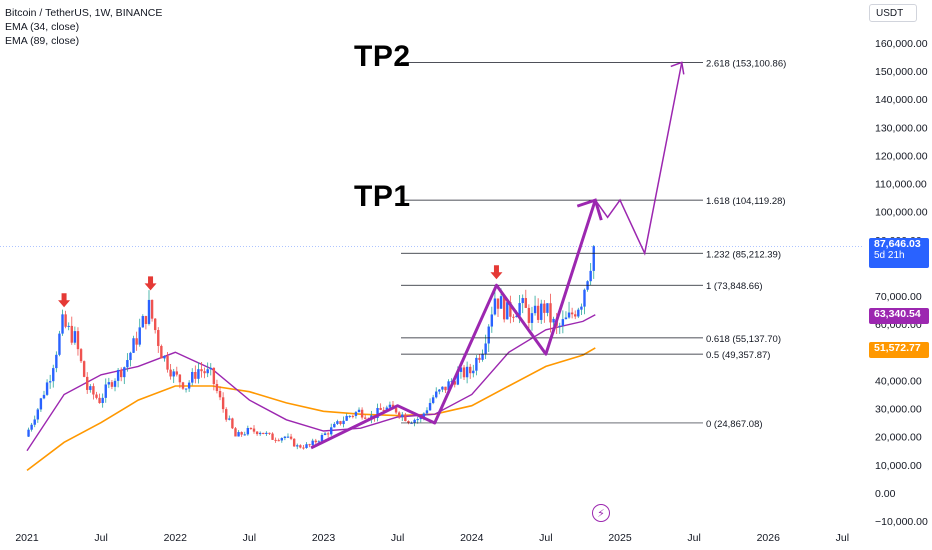 The image size is (932, 550). I want to click on y-tick-label: 150,000.00, so click(901, 72).